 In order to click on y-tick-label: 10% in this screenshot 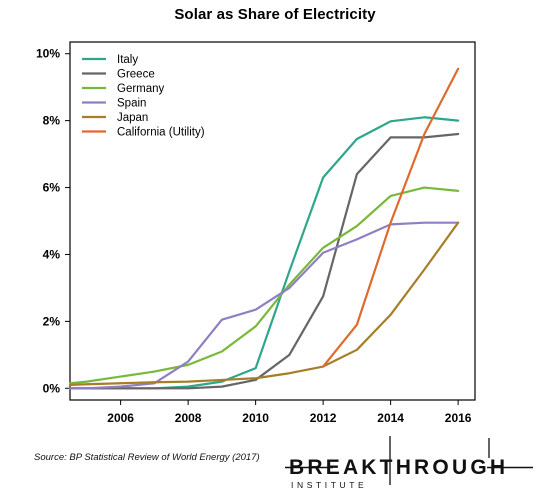, I will do `click(48, 54)`.